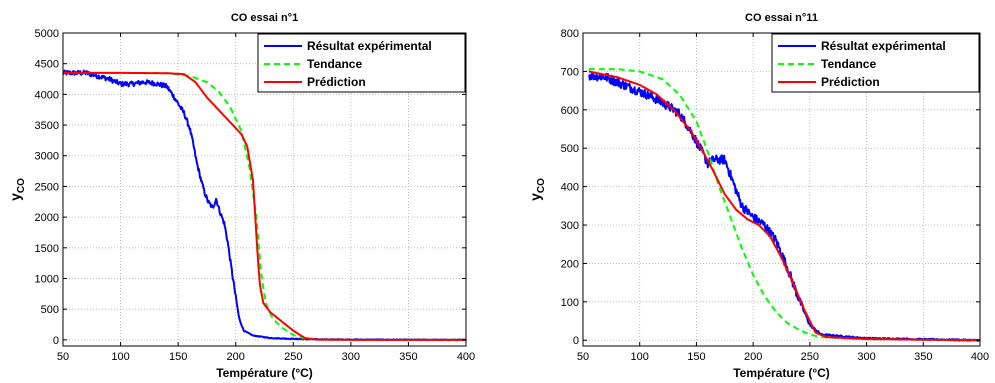 This screenshot has height=383, width=995. What do you see at coordinates (47, 95) in the screenshot?
I see `y-tick-label: 4000` at bounding box center [47, 95].